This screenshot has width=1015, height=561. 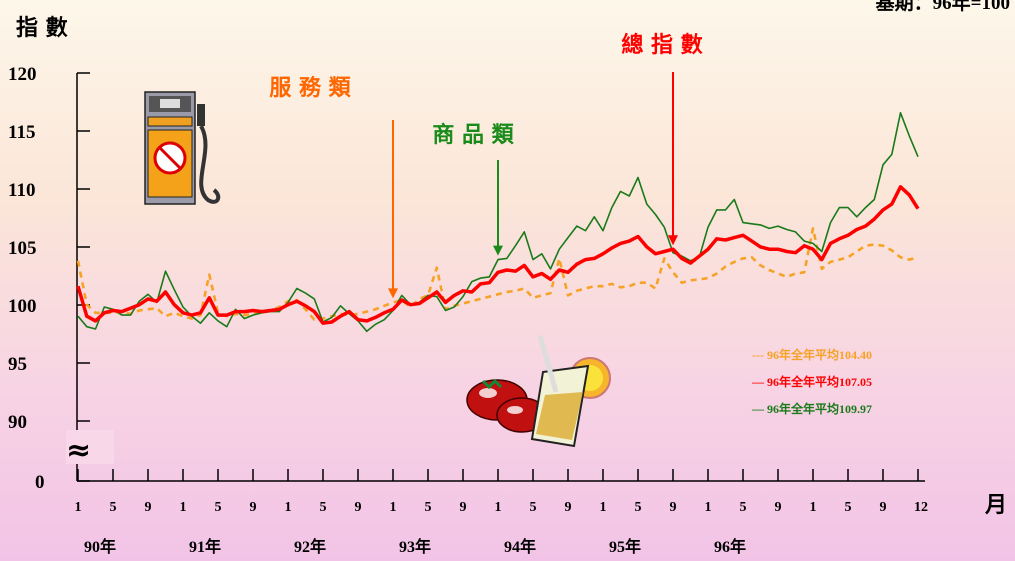 I want to click on y-tick-label: 100, so click(x=22, y=306).